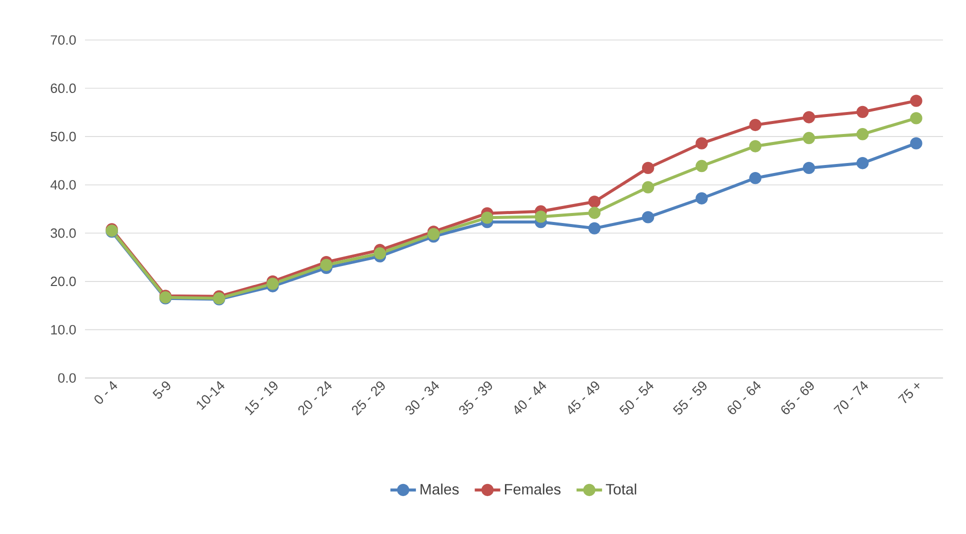 The image size is (966, 534). Describe the element at coordinates (63, 89) in the screenshot. I see `y-tick-label: 60.0` at that location.